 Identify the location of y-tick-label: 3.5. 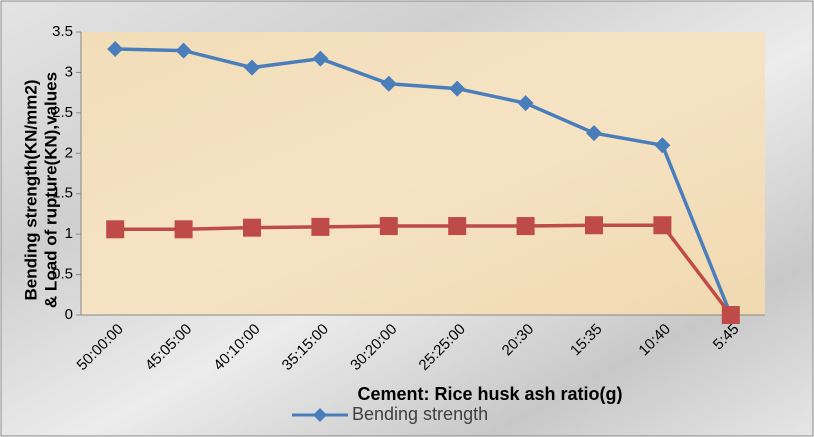
(62, 31).